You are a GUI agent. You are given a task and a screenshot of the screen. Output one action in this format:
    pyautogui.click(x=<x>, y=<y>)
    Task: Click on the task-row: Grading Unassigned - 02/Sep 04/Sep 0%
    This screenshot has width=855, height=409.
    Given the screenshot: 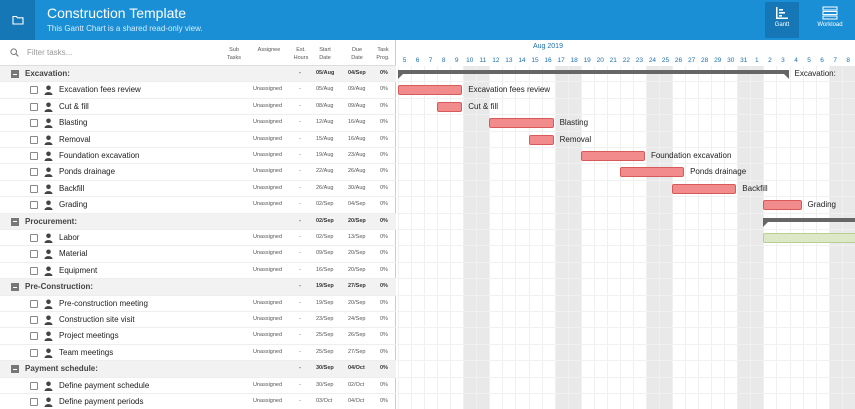 What is the action you would take?
    pyautogui.click(x=198, y=205)
    